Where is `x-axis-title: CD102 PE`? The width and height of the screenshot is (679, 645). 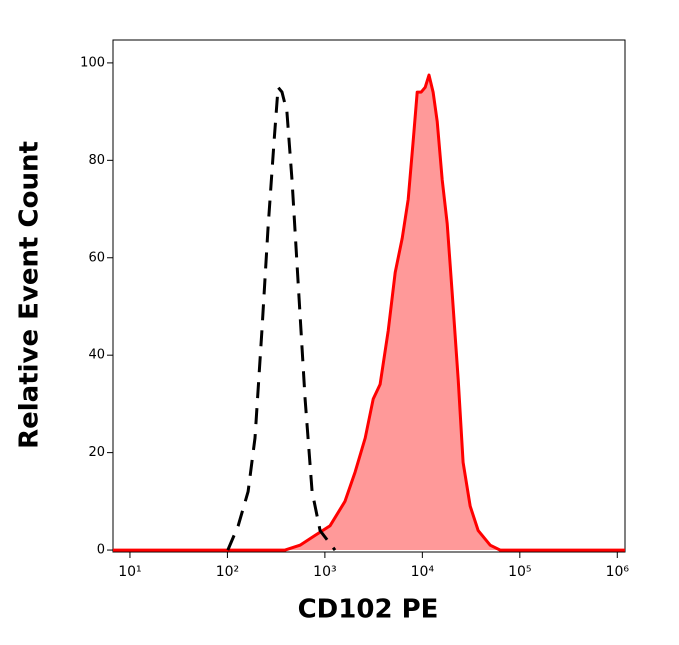
x-axis-title: CD102 PE is located at coordinates (368, 610).